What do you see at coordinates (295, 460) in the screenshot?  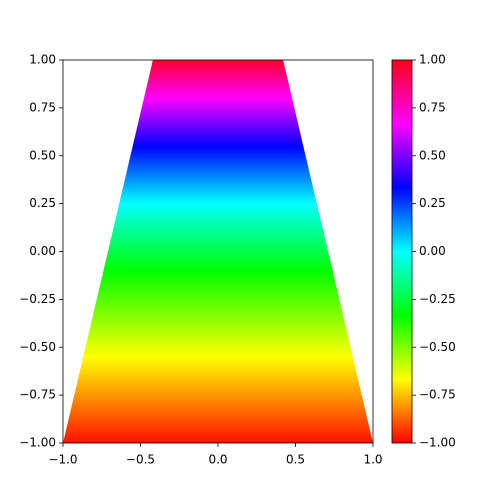 I see `x-tick-label: 0.5` at bounding box center [295, 460].